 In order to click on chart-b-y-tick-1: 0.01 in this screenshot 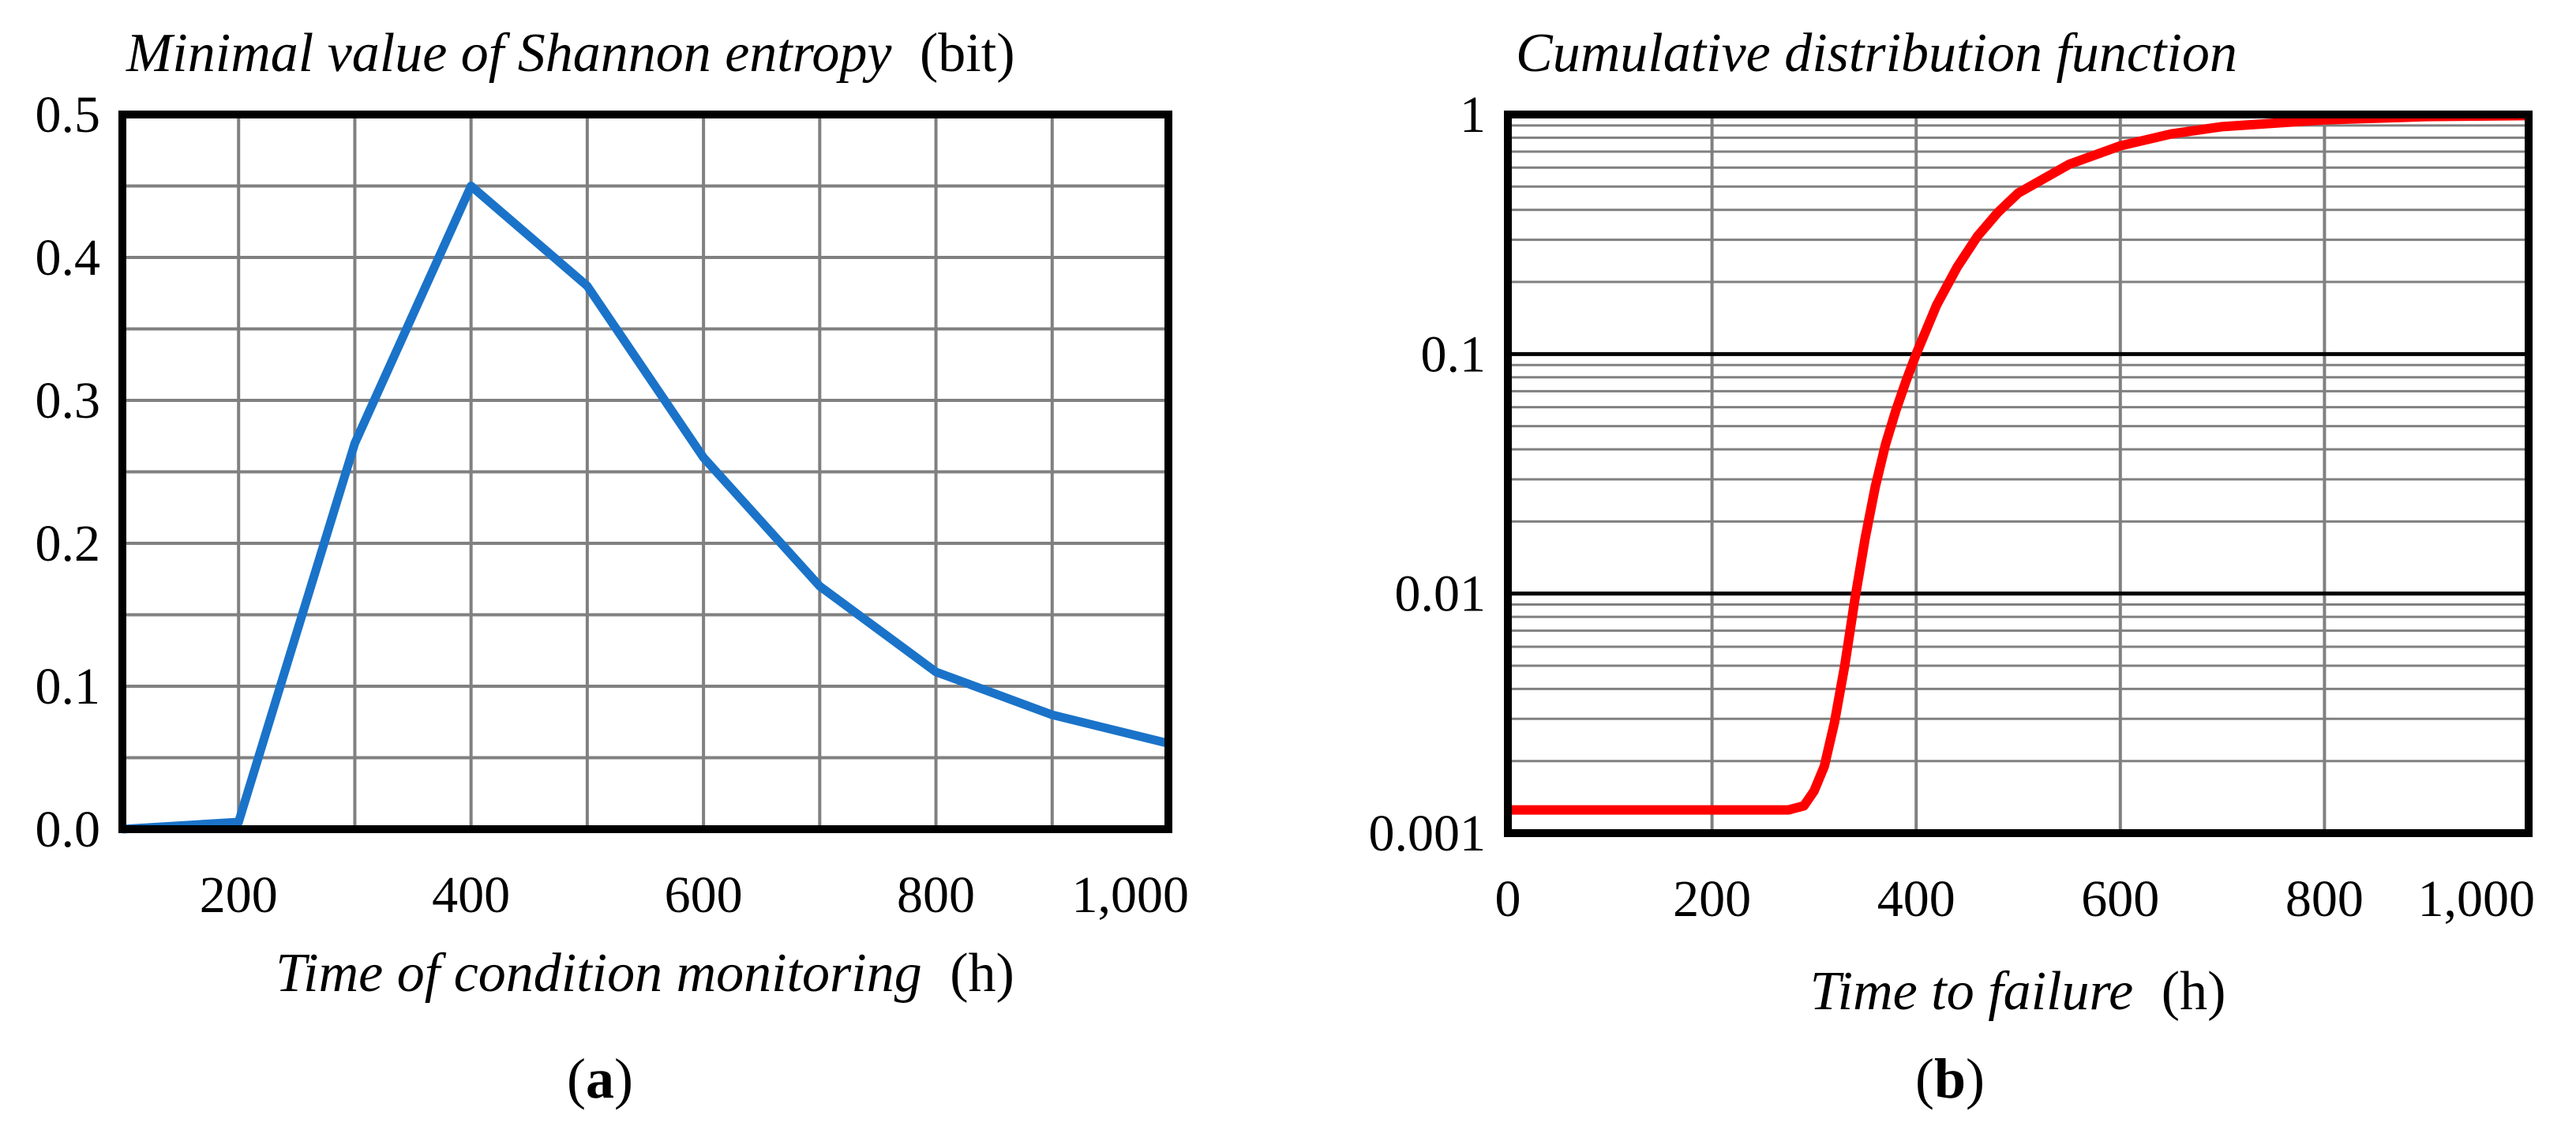, I will do `click(1441, 594)`.